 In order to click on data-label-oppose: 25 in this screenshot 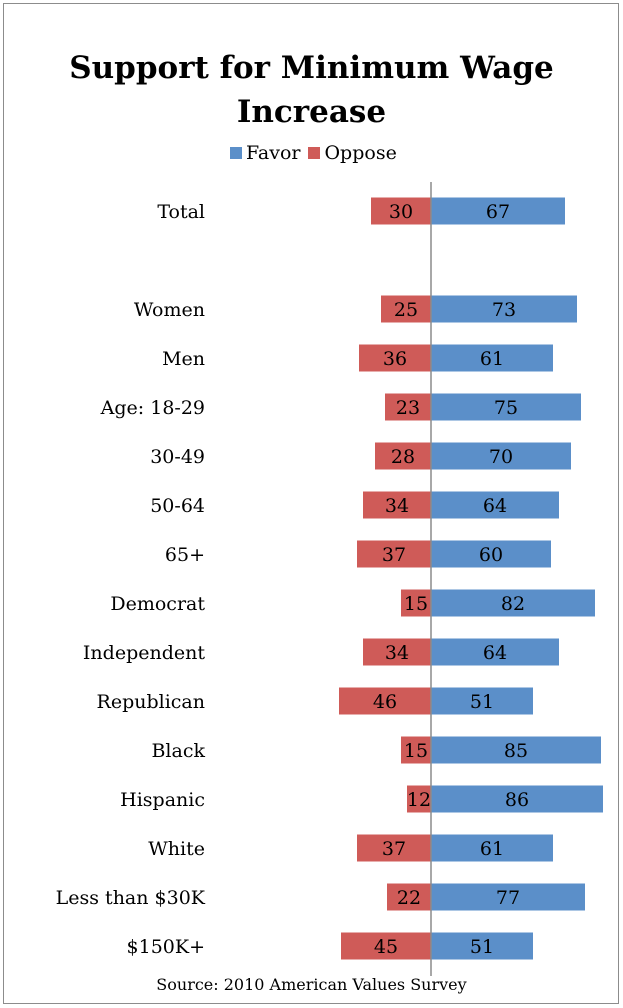, I will do `click(406, 310)`.